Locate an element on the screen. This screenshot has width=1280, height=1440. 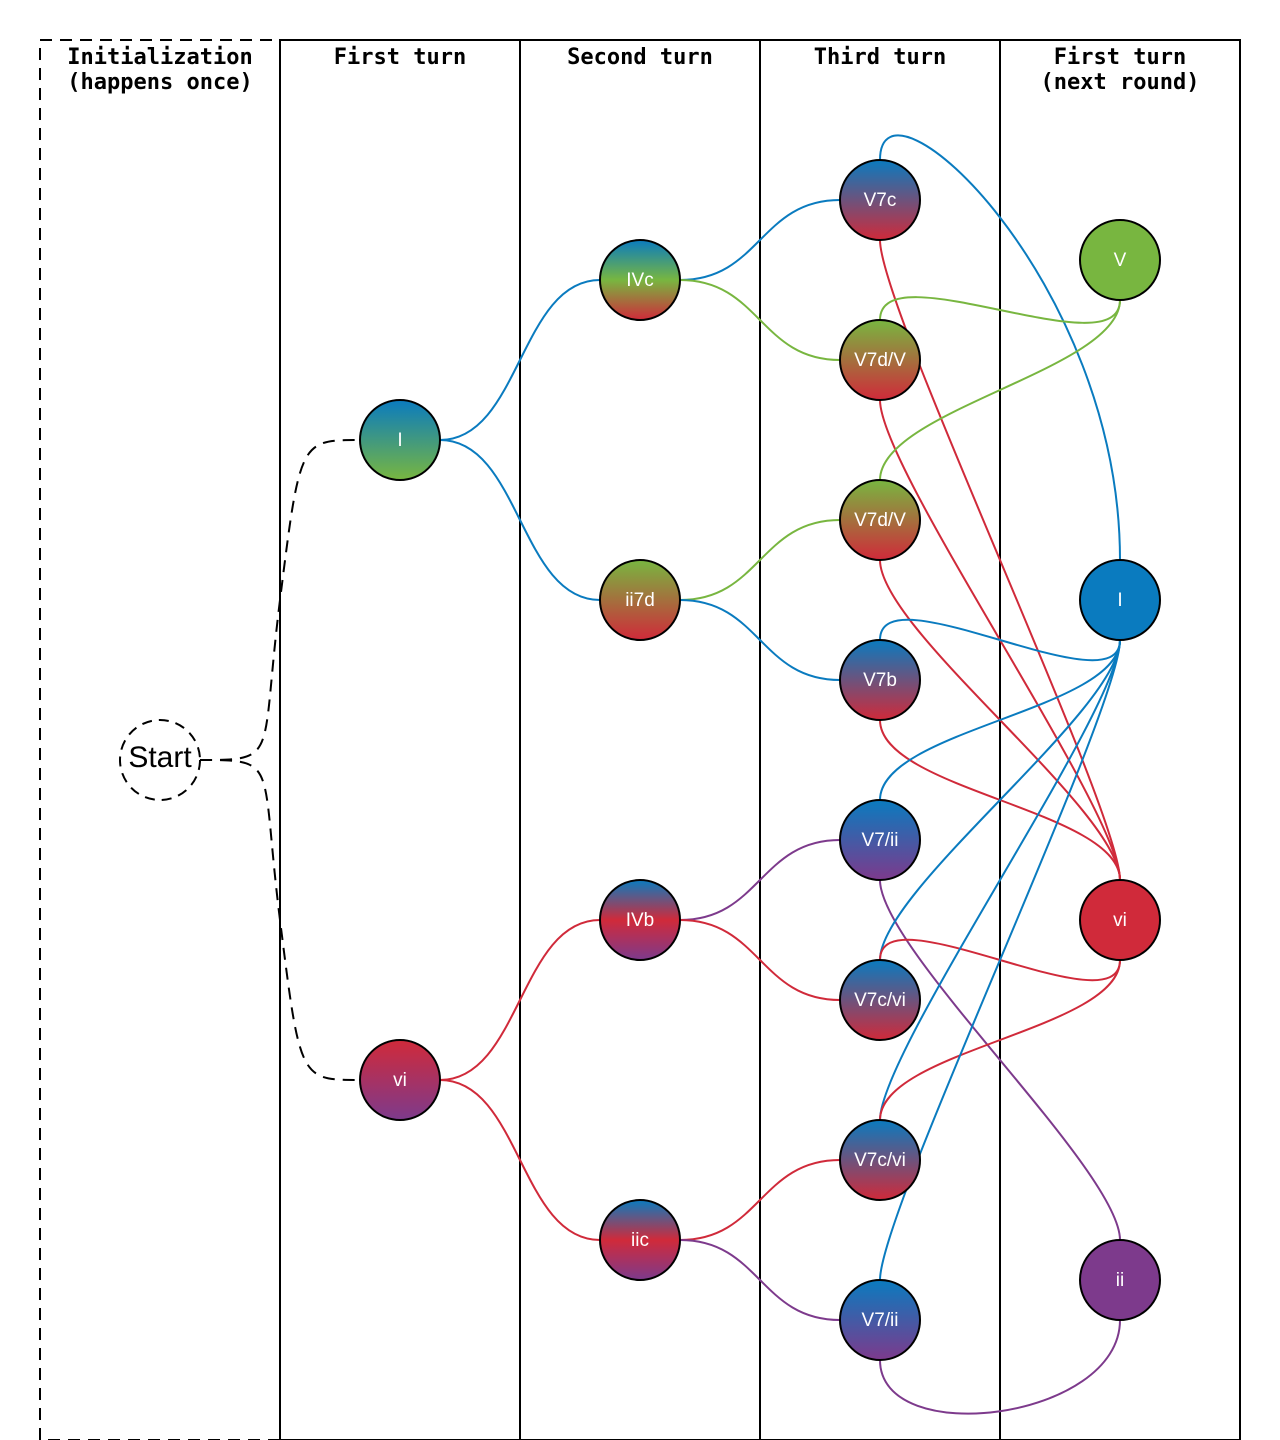
edge-f_I-to-s_ii7d is located at coordinates (520, 520).